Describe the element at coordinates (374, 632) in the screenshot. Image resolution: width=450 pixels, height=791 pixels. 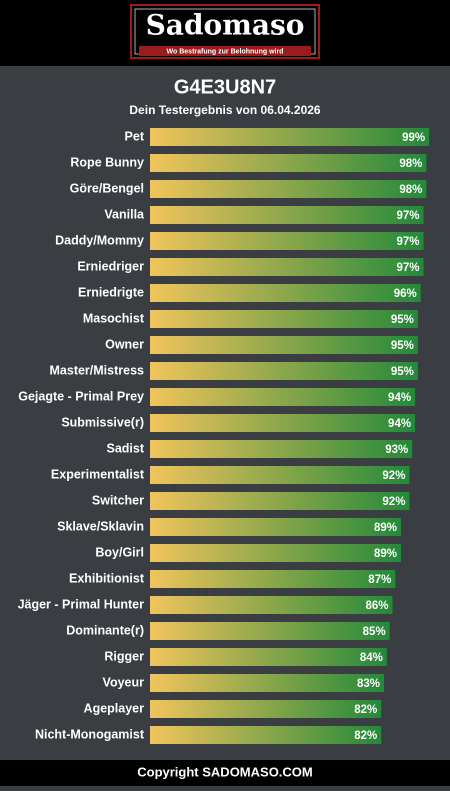
I see `value-label: 85%` at that location.